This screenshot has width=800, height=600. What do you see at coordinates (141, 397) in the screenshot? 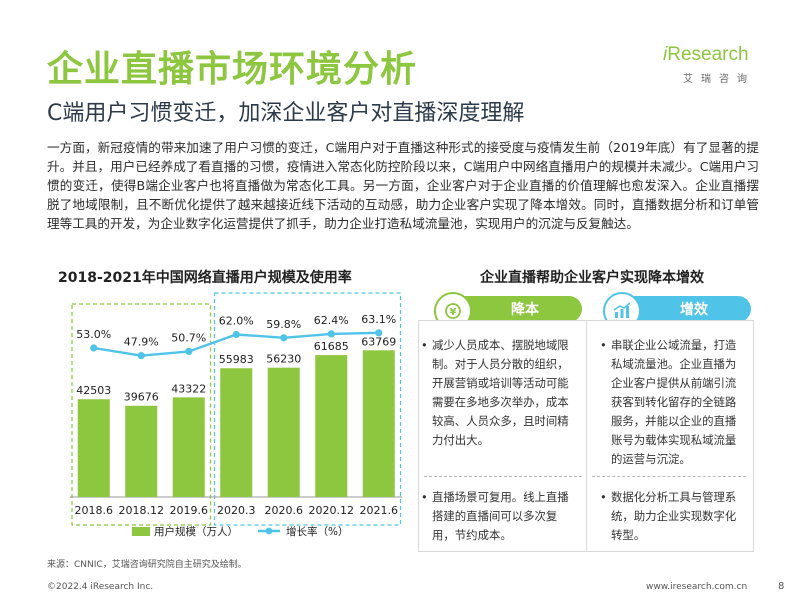
I see `bar-value-label: 39676` at bounding box center [141, 397].